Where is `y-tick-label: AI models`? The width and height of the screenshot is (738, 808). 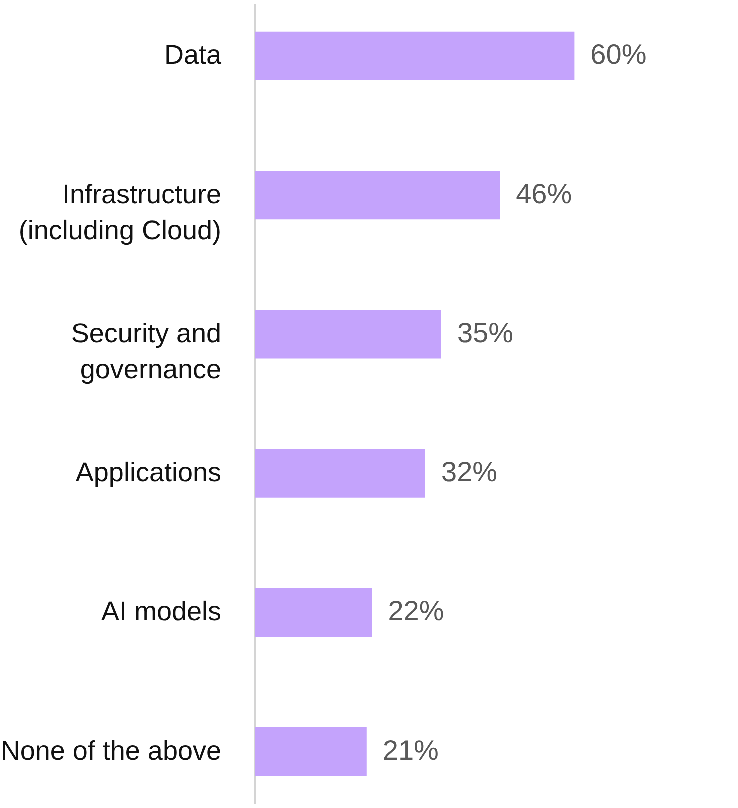
y-tick-label: AI models is located at coordinates (161, 611).